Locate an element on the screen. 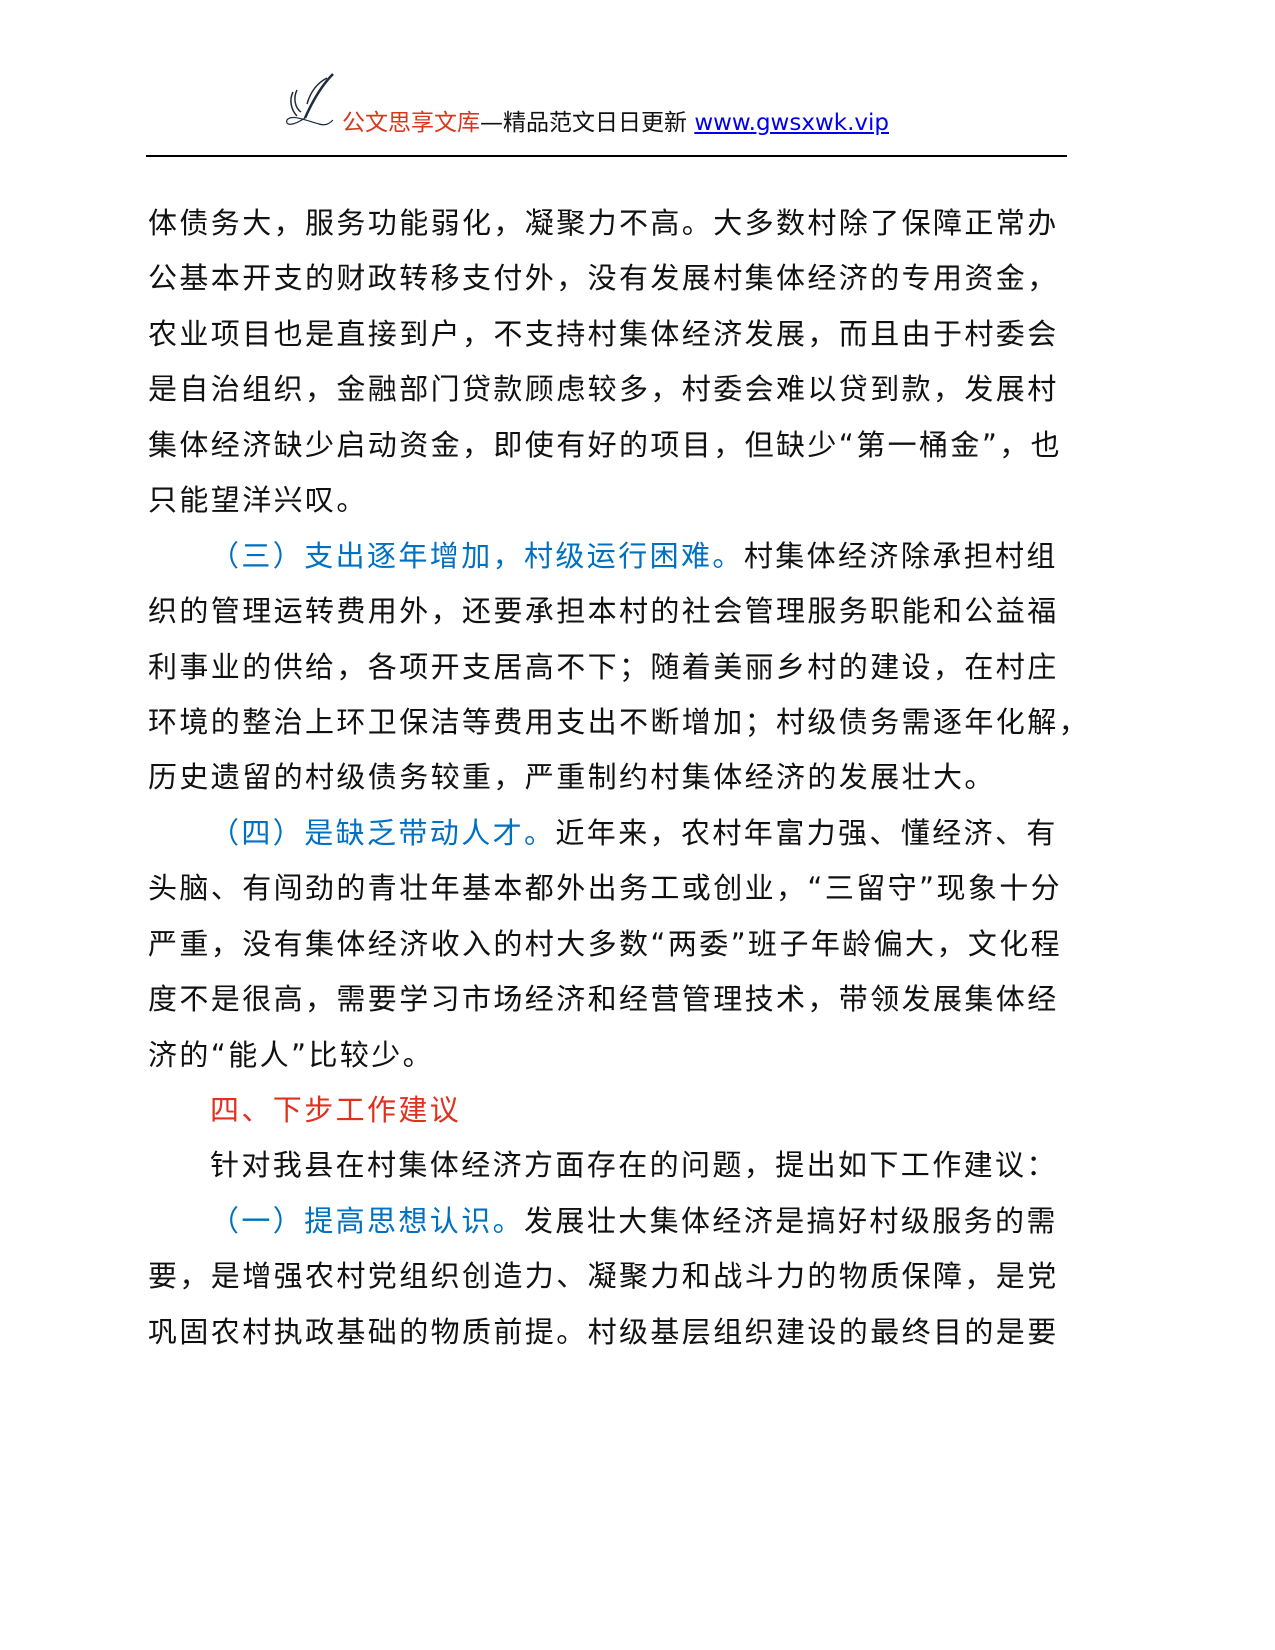 This screenshot has height=1650, width=1275. paragraph-text: 体债务大，服务功能弱化，凝聚力不高。大多数村除了保障正常办 is located at coordinates (603, 223).